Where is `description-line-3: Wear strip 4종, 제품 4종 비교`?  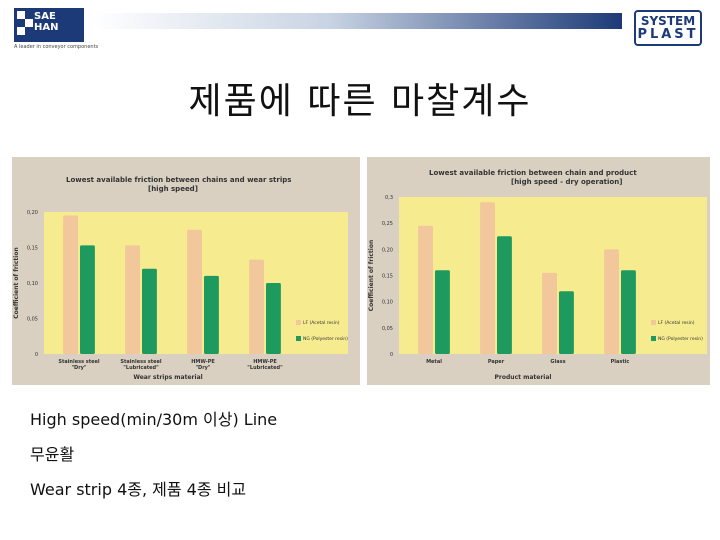 description-line-3: Wear strip 4종, 제품 4종 비교 is located at coordinates (138, 489).